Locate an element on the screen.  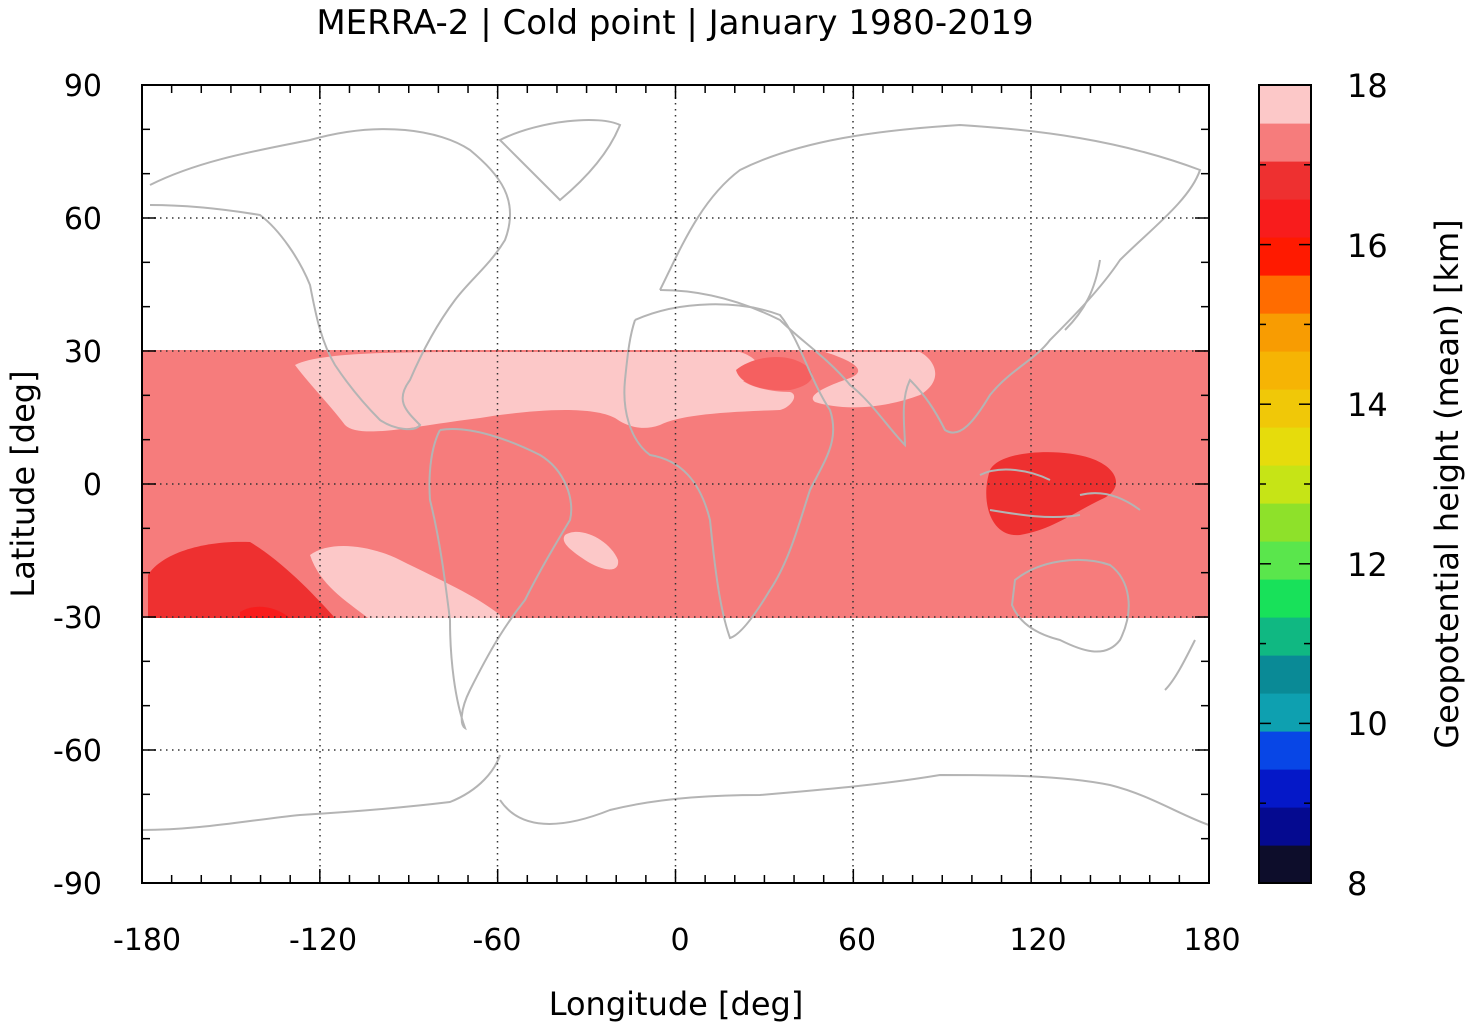
coast-japan is located at coordinates (1082, 295).